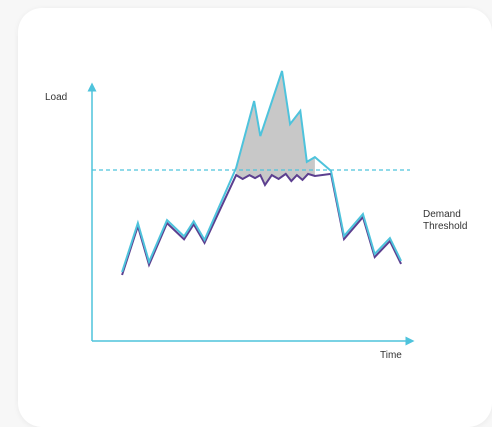 The width and height of the screenshot is (492, 427). Describe the element at coordinates (261, 224) in the screenshot. I see `capped-load-line` at that location.